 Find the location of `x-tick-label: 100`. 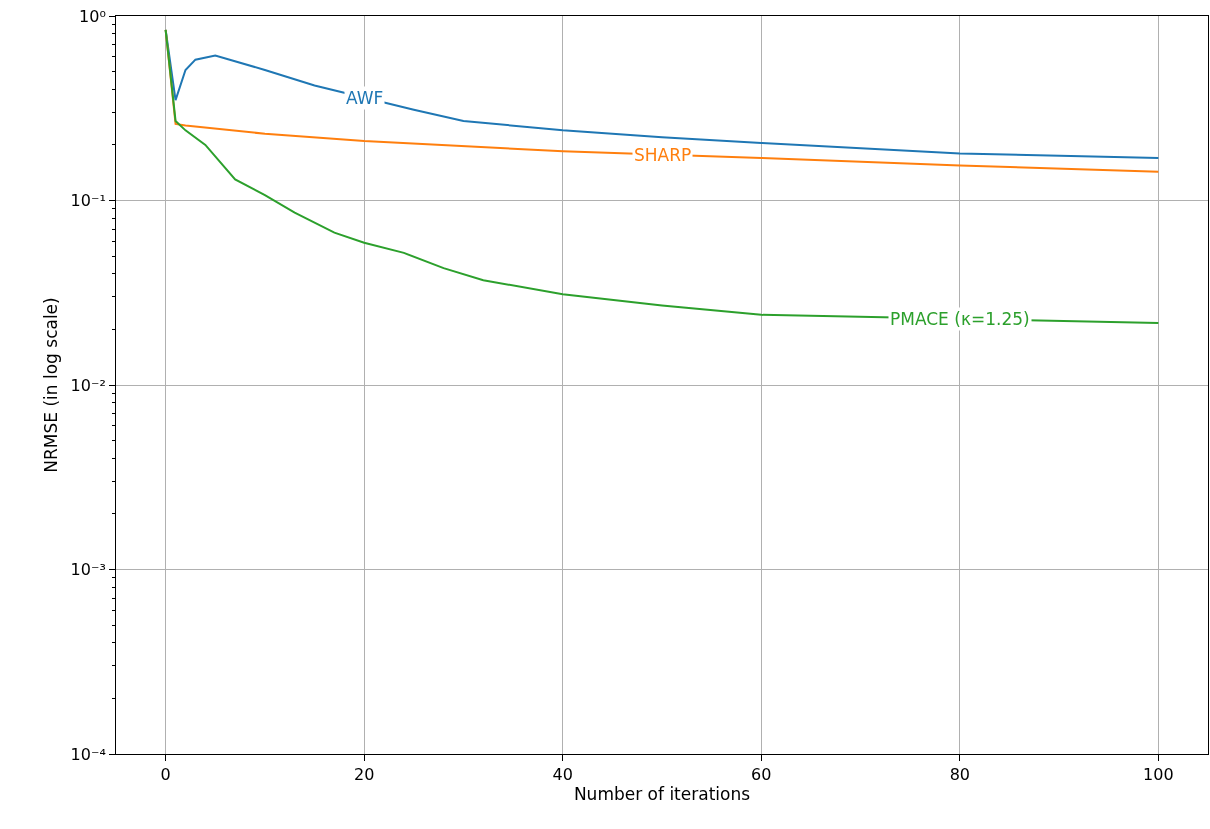

x-tick-label: 100 is located at coordinates (1158, 775).